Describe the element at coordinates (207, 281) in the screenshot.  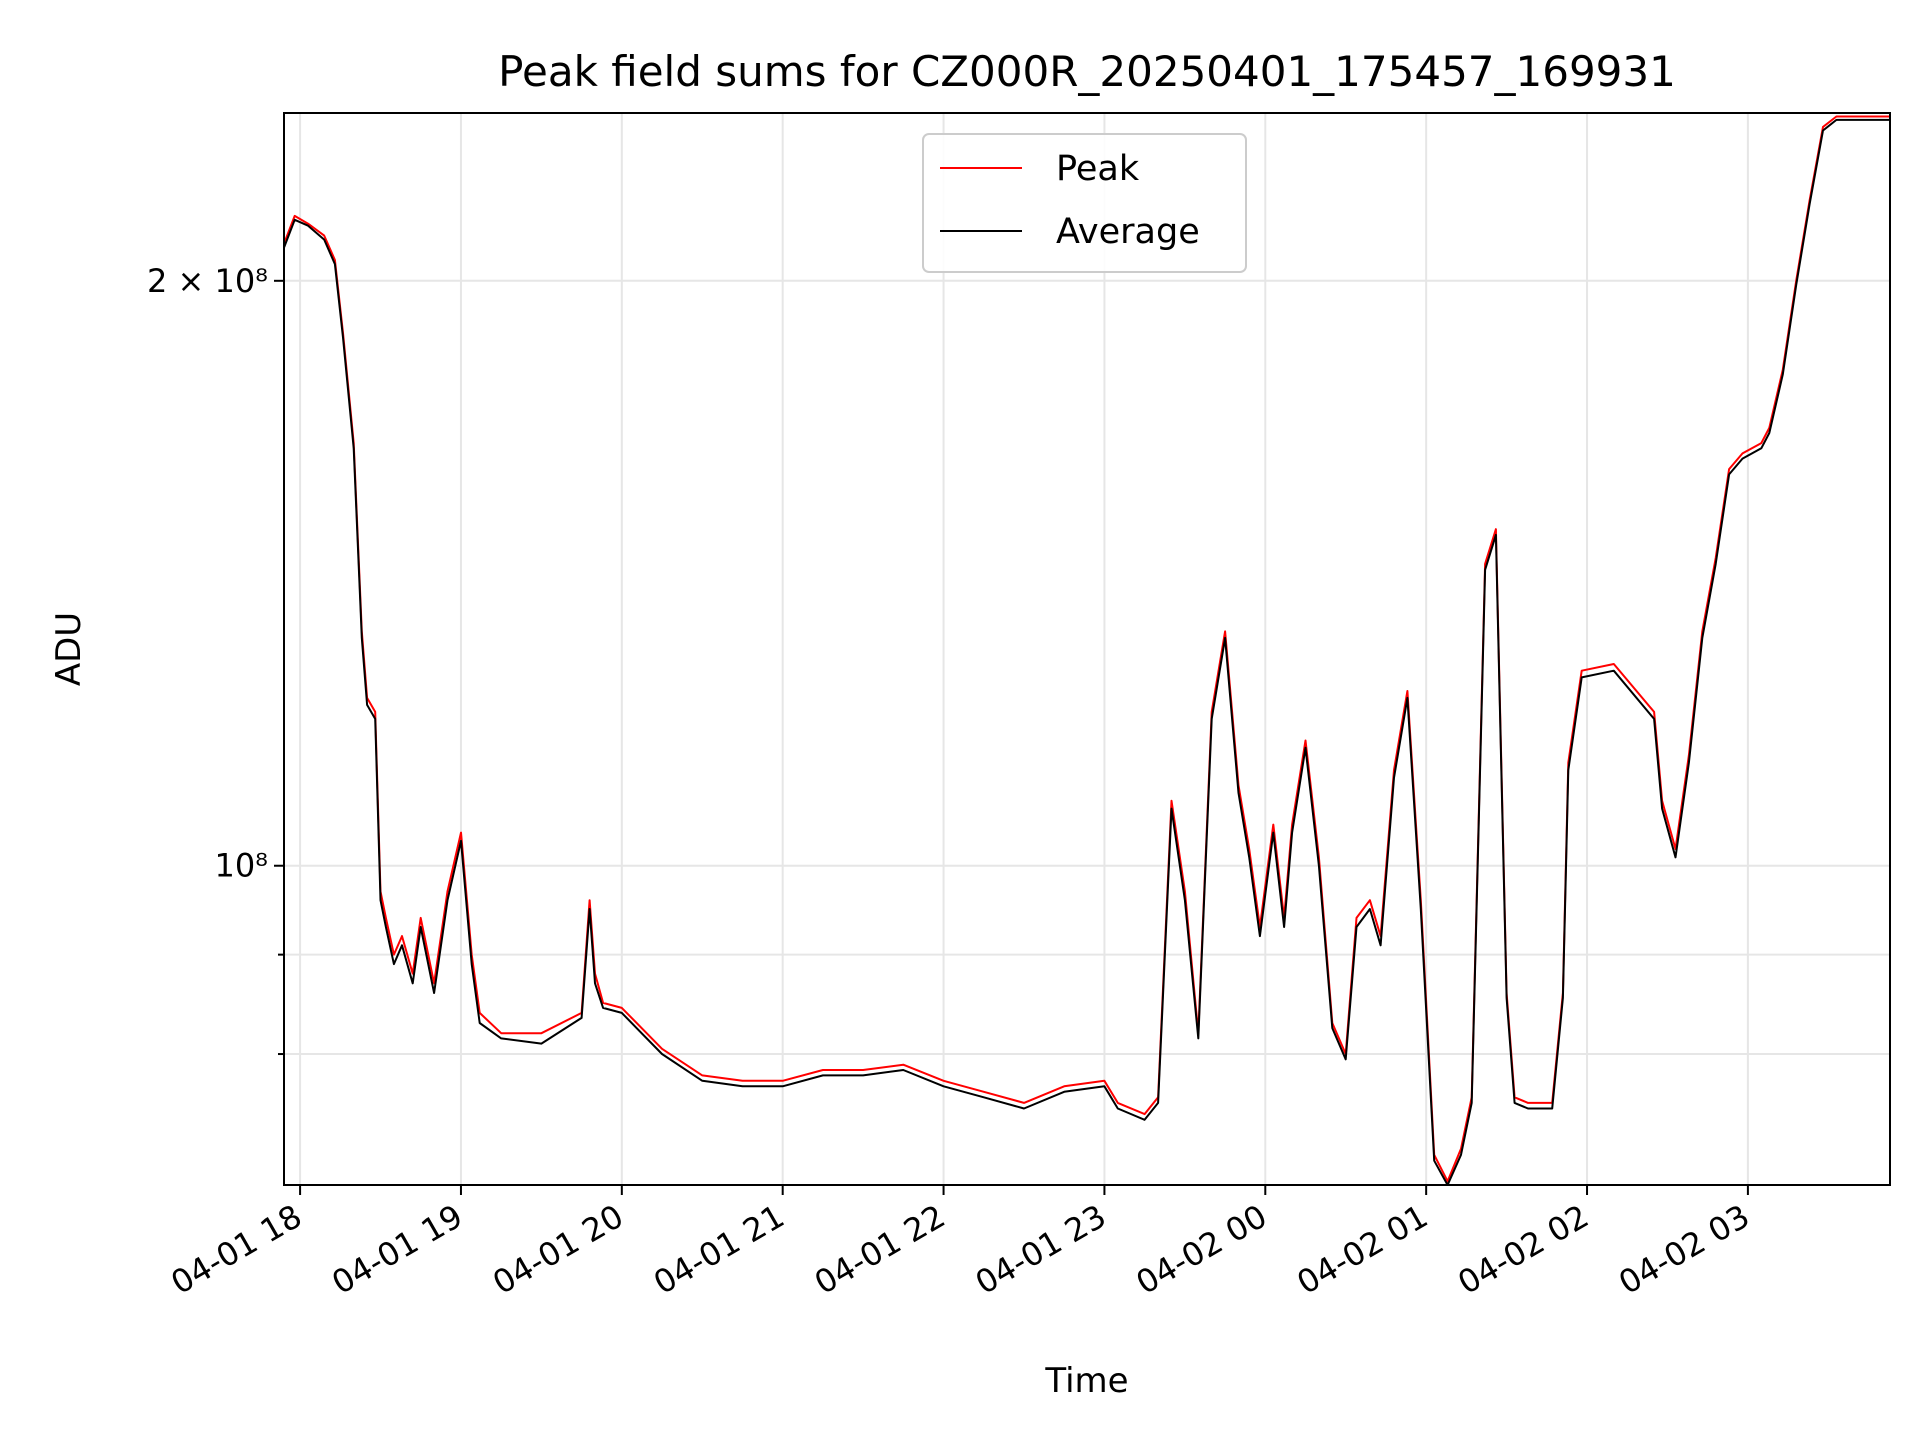
I see `y-tick-label: 2 × 10⁸` at that location.